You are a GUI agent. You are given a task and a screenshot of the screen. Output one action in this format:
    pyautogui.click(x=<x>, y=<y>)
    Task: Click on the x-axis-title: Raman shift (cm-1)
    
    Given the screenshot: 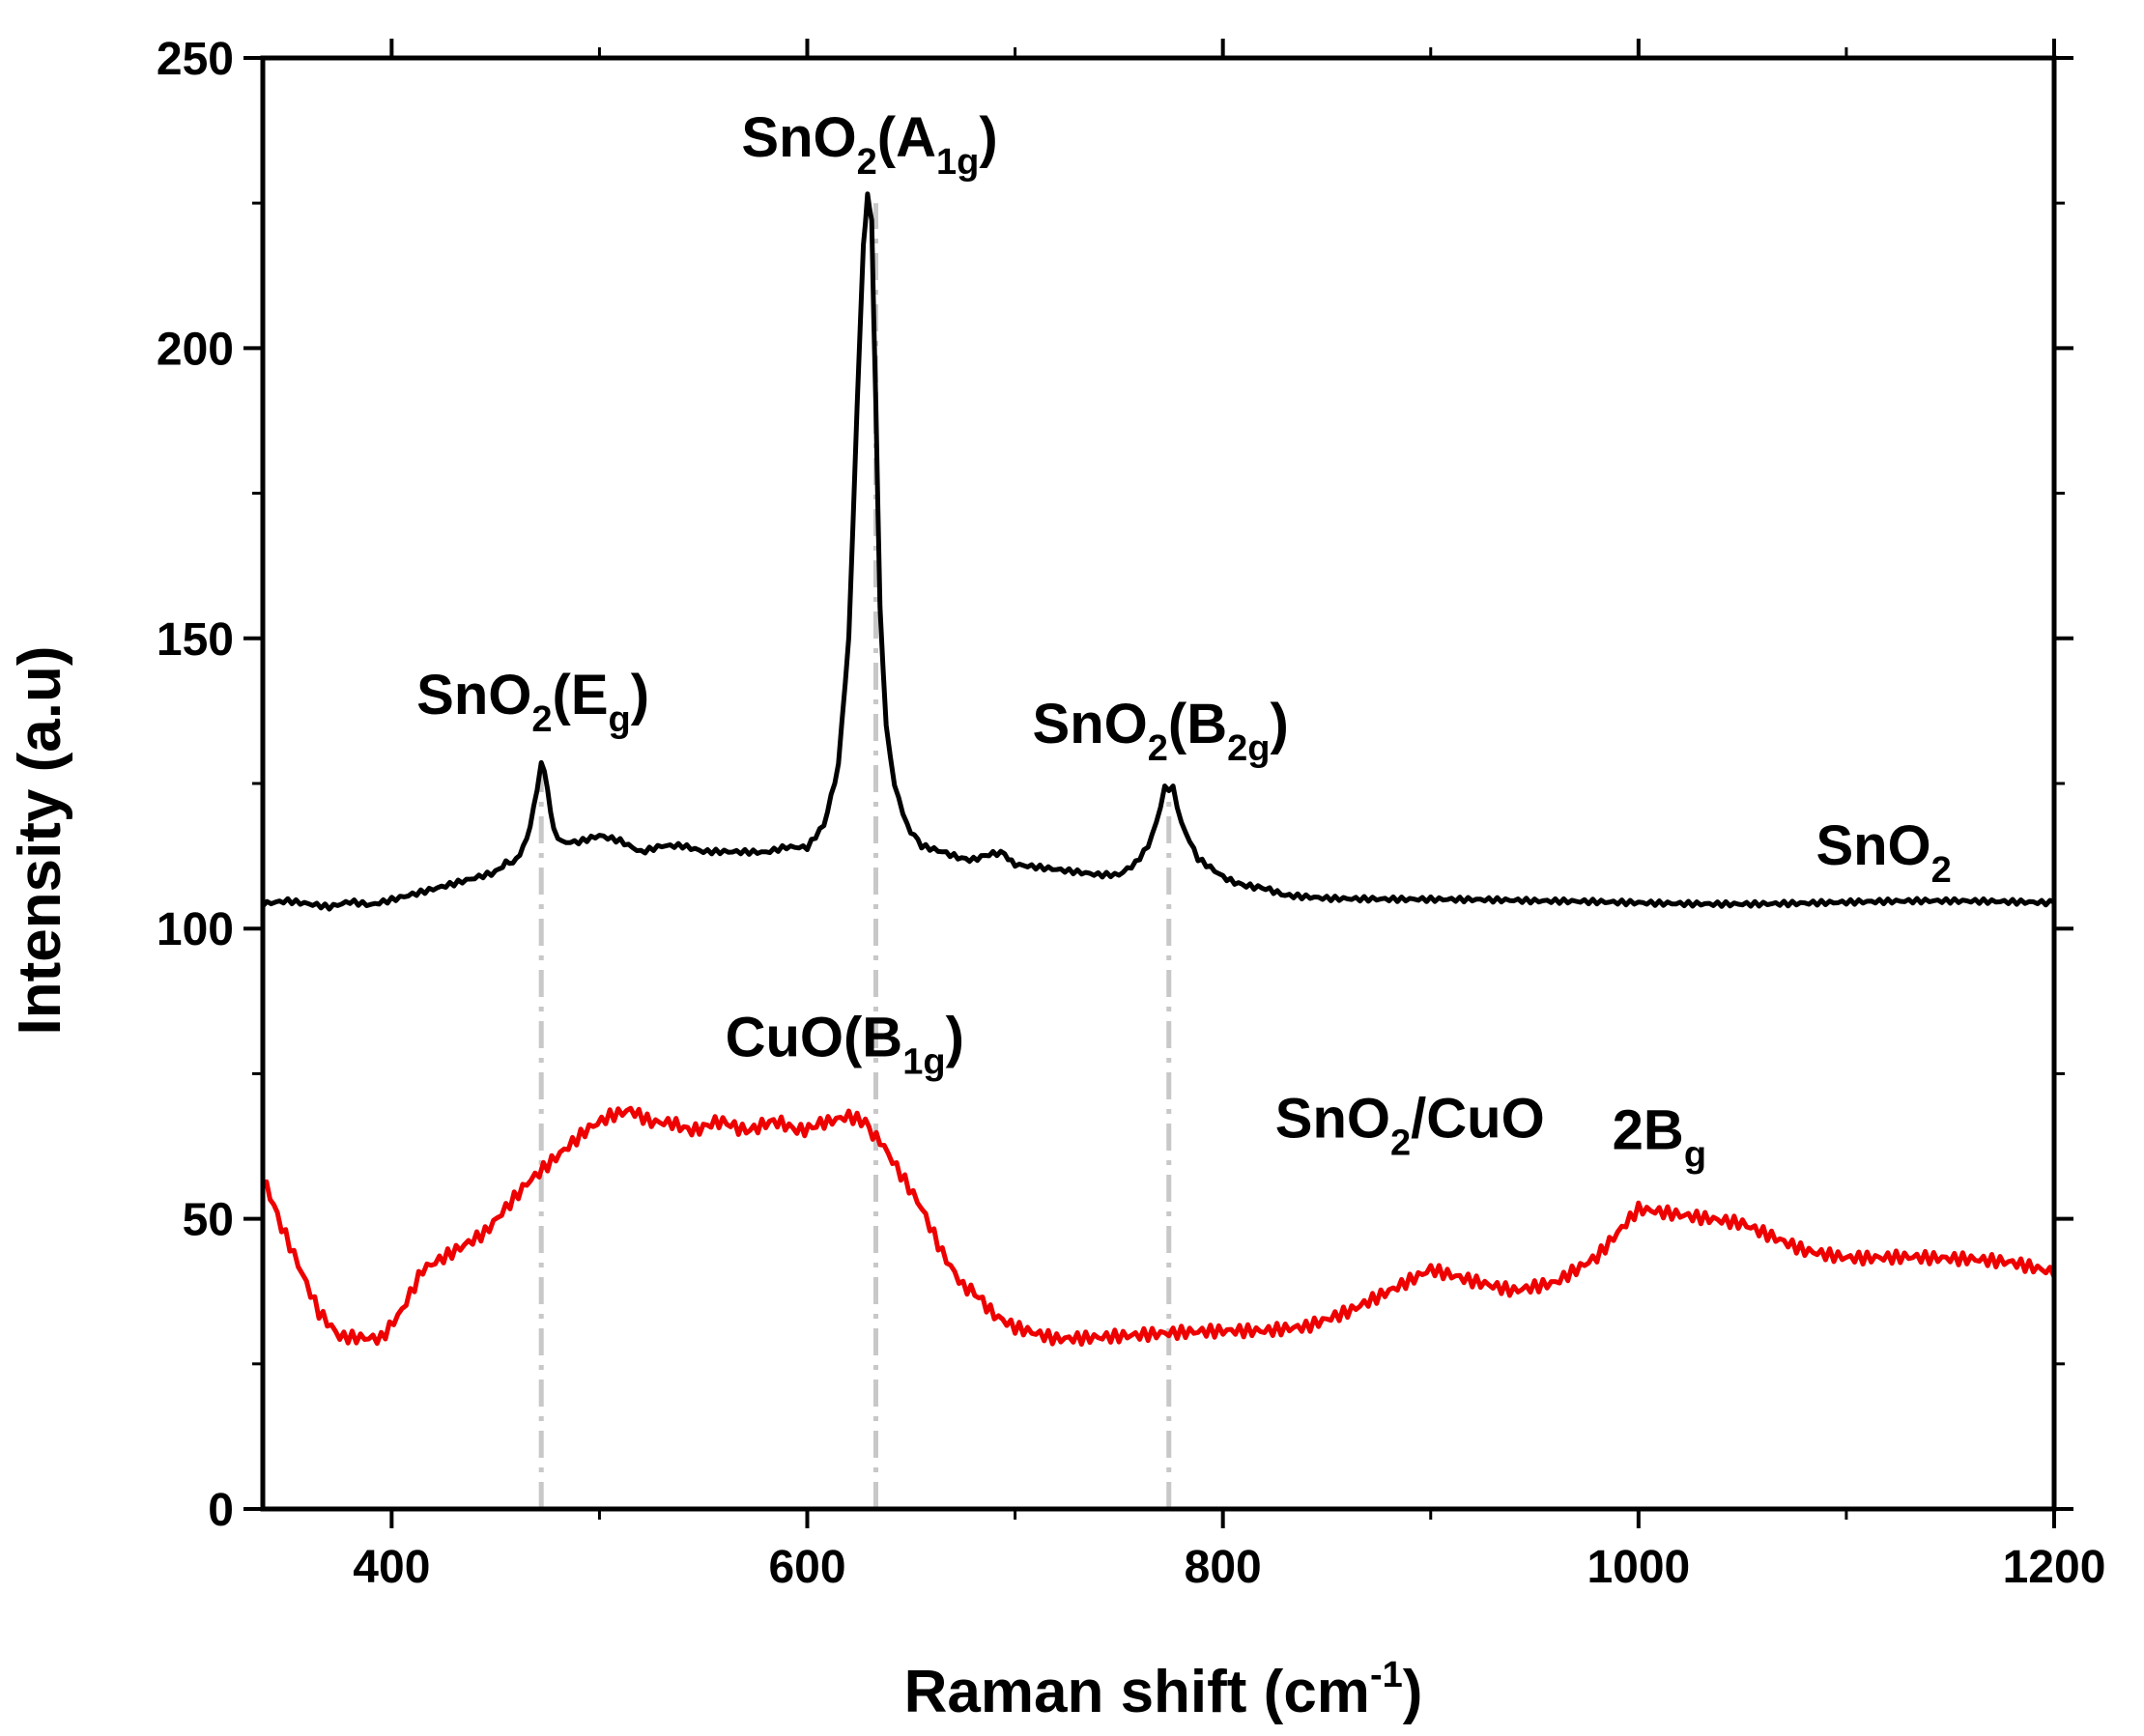 What is the action you would take?
    pyautogui.click(x=1164, y=1690)
    